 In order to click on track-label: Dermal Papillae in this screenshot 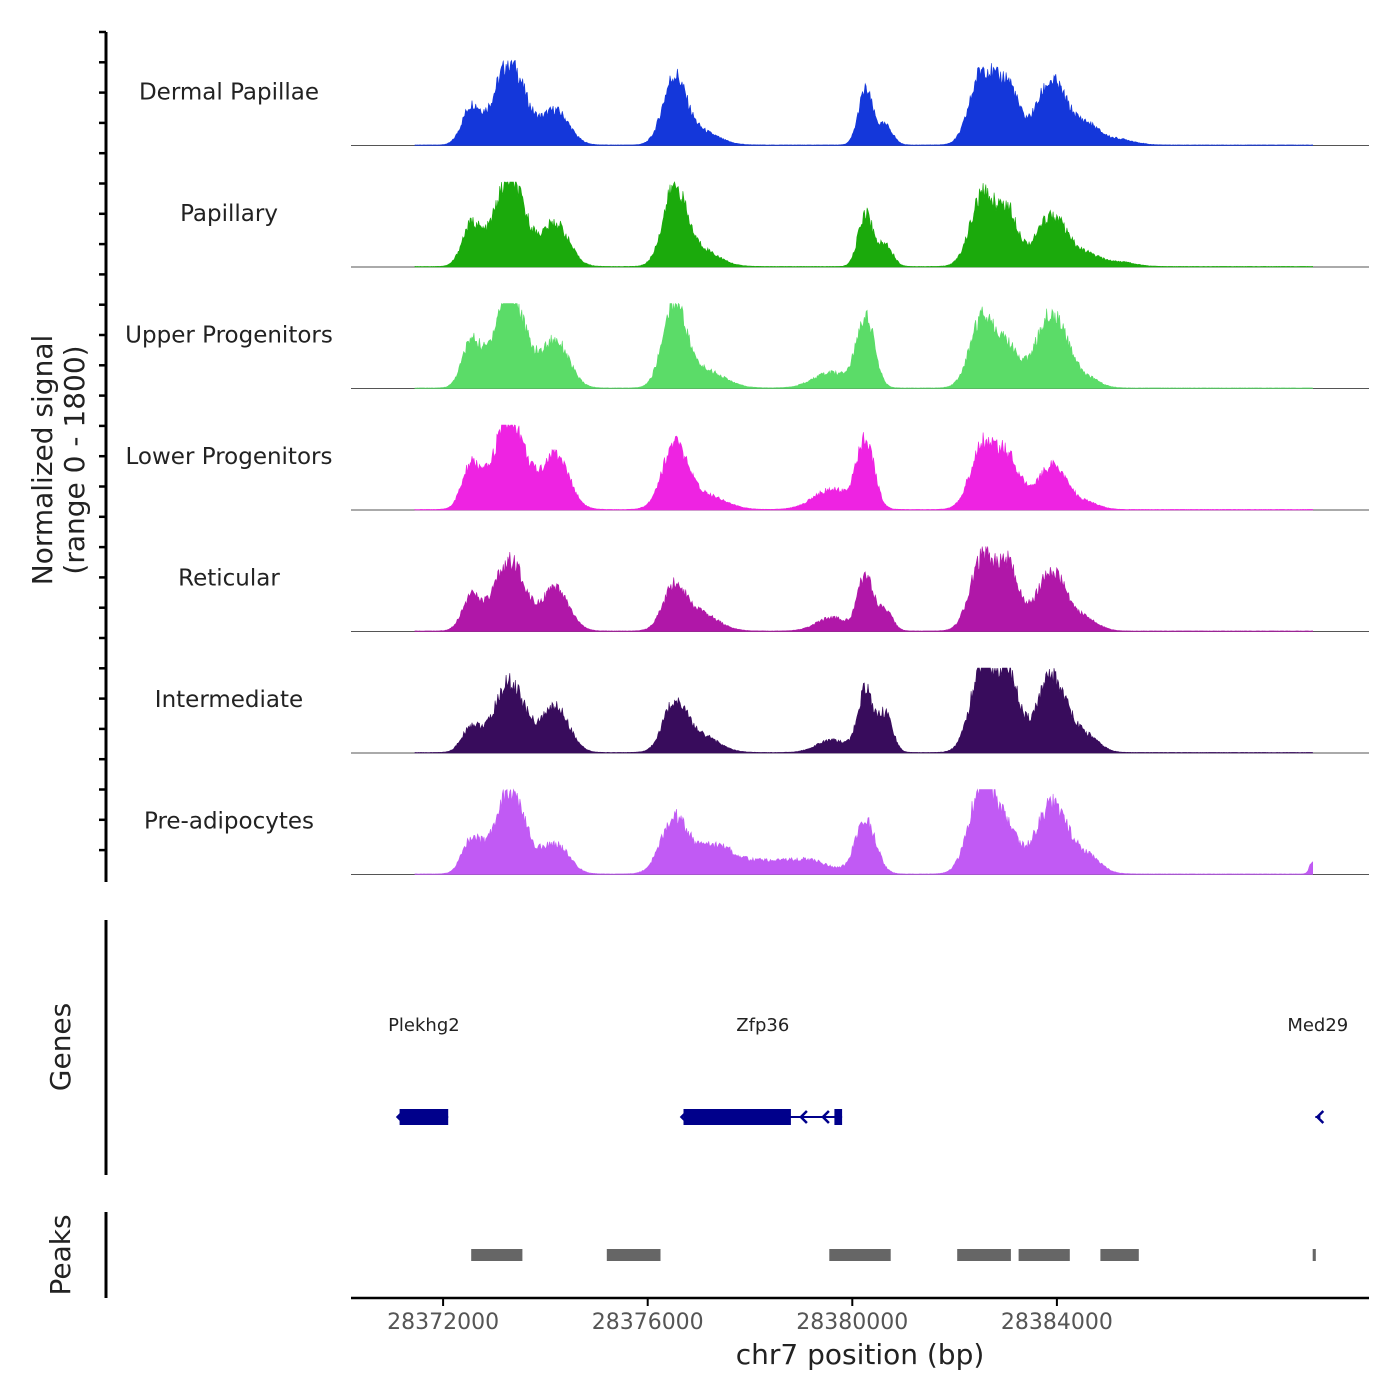, I will do `click(229, 93)`.